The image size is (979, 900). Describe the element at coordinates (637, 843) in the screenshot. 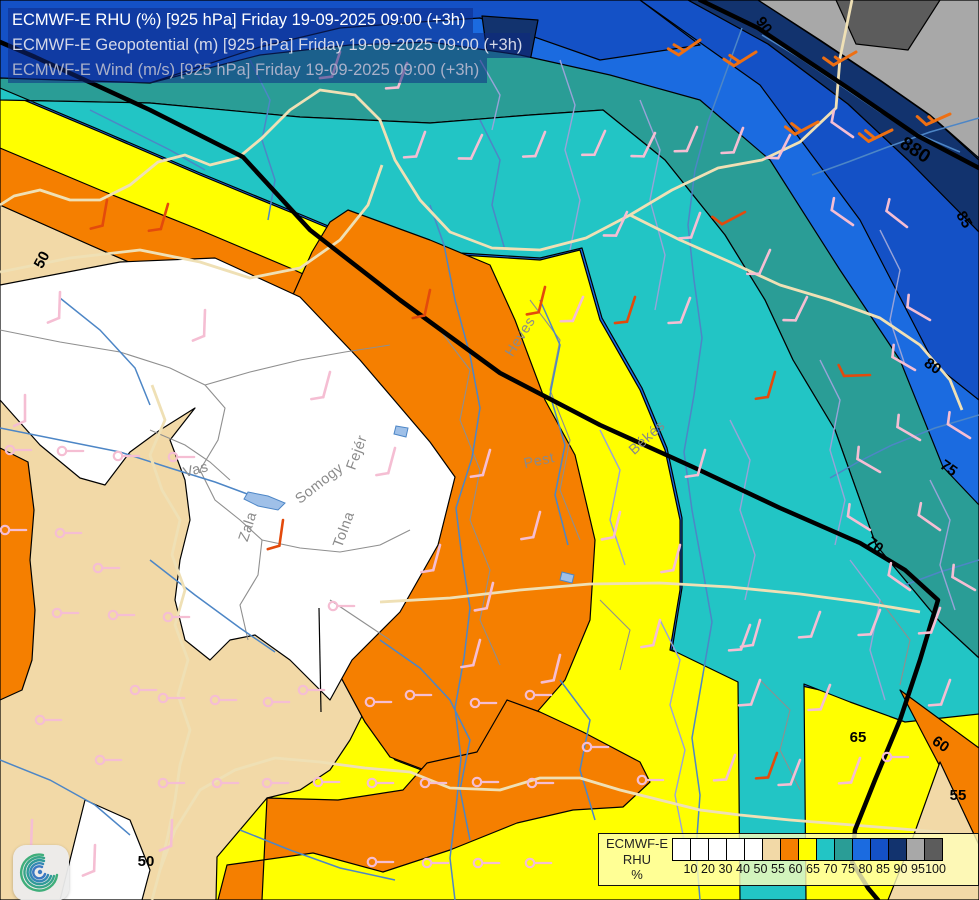

I see `legend-label-model: ECMWF-E` at that location.